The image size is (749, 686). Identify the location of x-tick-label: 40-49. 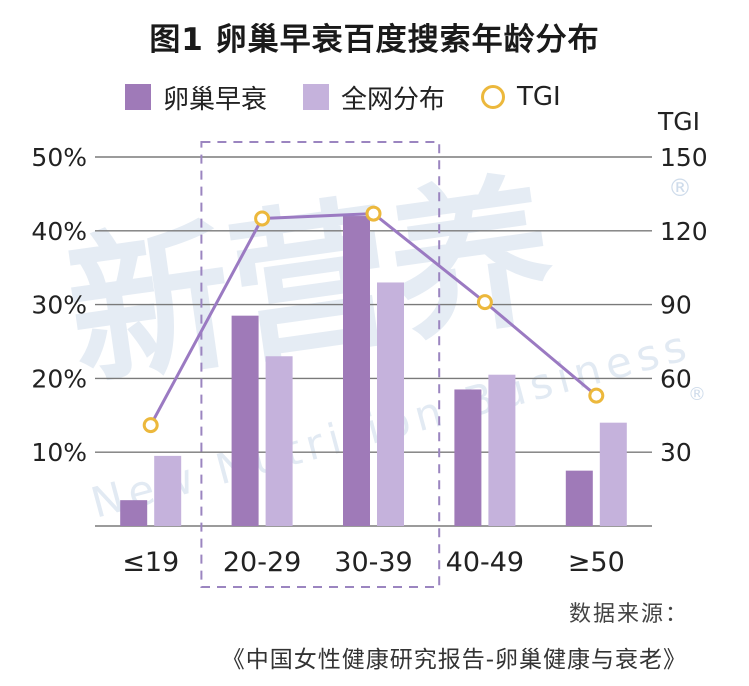
(485, 562).